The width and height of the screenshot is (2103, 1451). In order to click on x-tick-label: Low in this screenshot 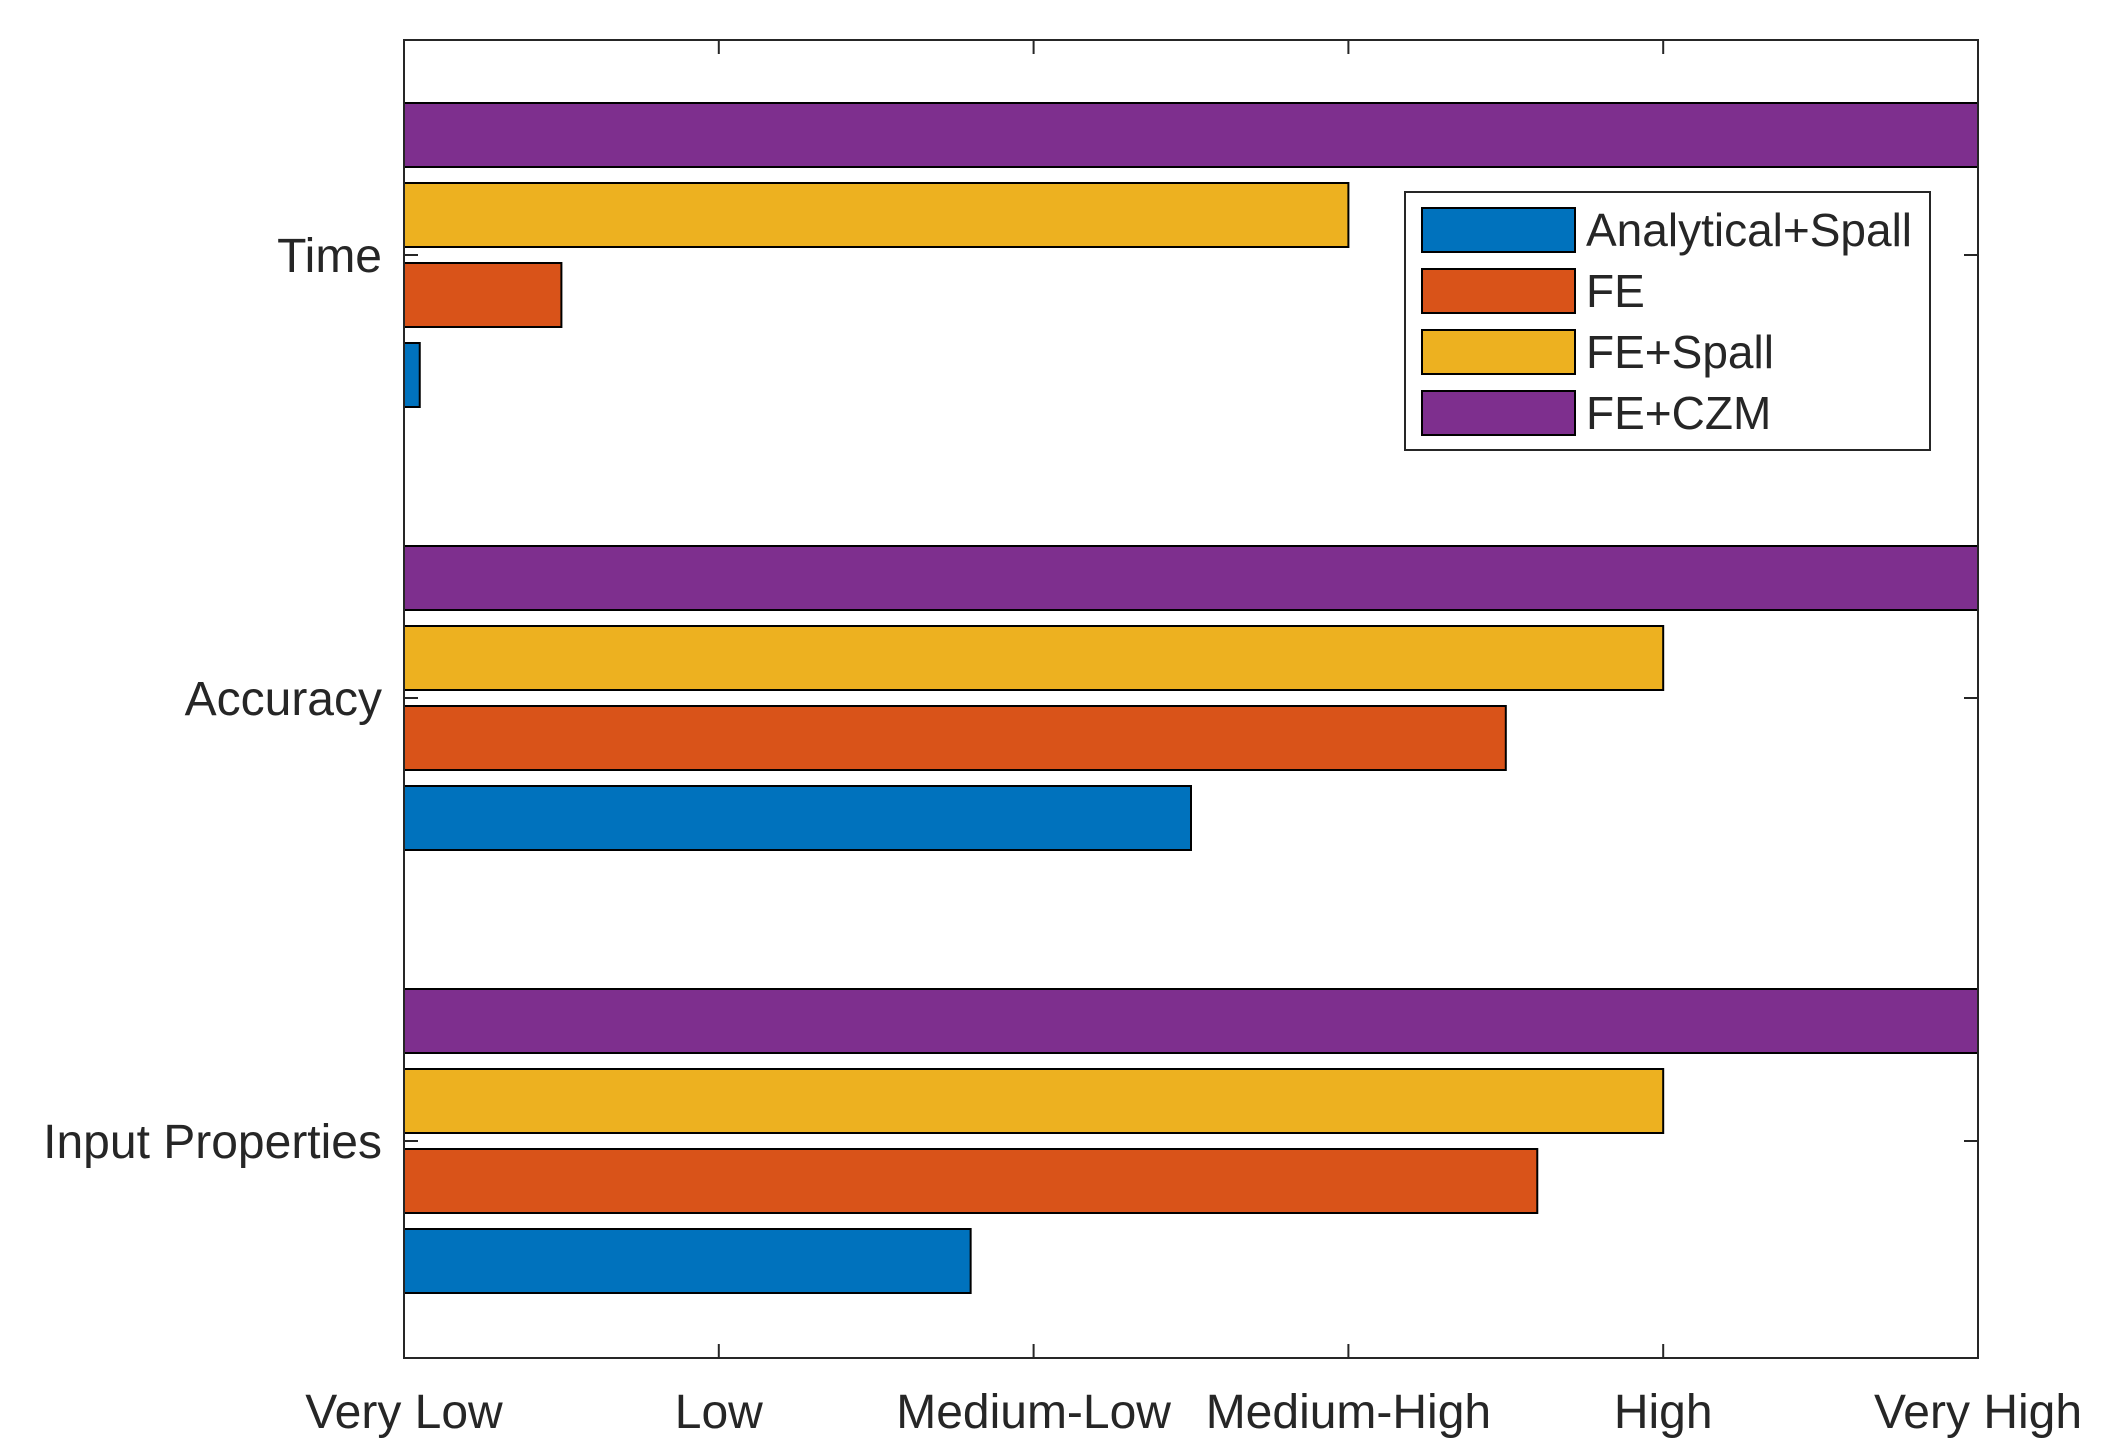, I will do `click(719, 1412)`.